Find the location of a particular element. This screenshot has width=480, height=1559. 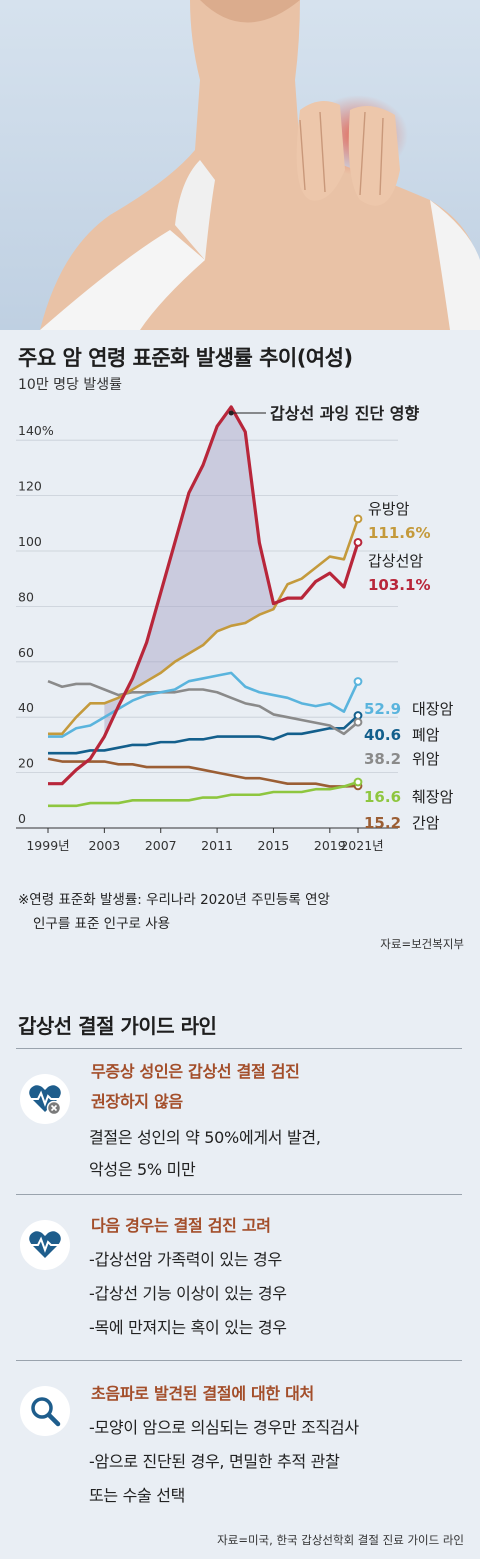

series-name-췌장암: 췌장암 is located at coordinates (433, 797).